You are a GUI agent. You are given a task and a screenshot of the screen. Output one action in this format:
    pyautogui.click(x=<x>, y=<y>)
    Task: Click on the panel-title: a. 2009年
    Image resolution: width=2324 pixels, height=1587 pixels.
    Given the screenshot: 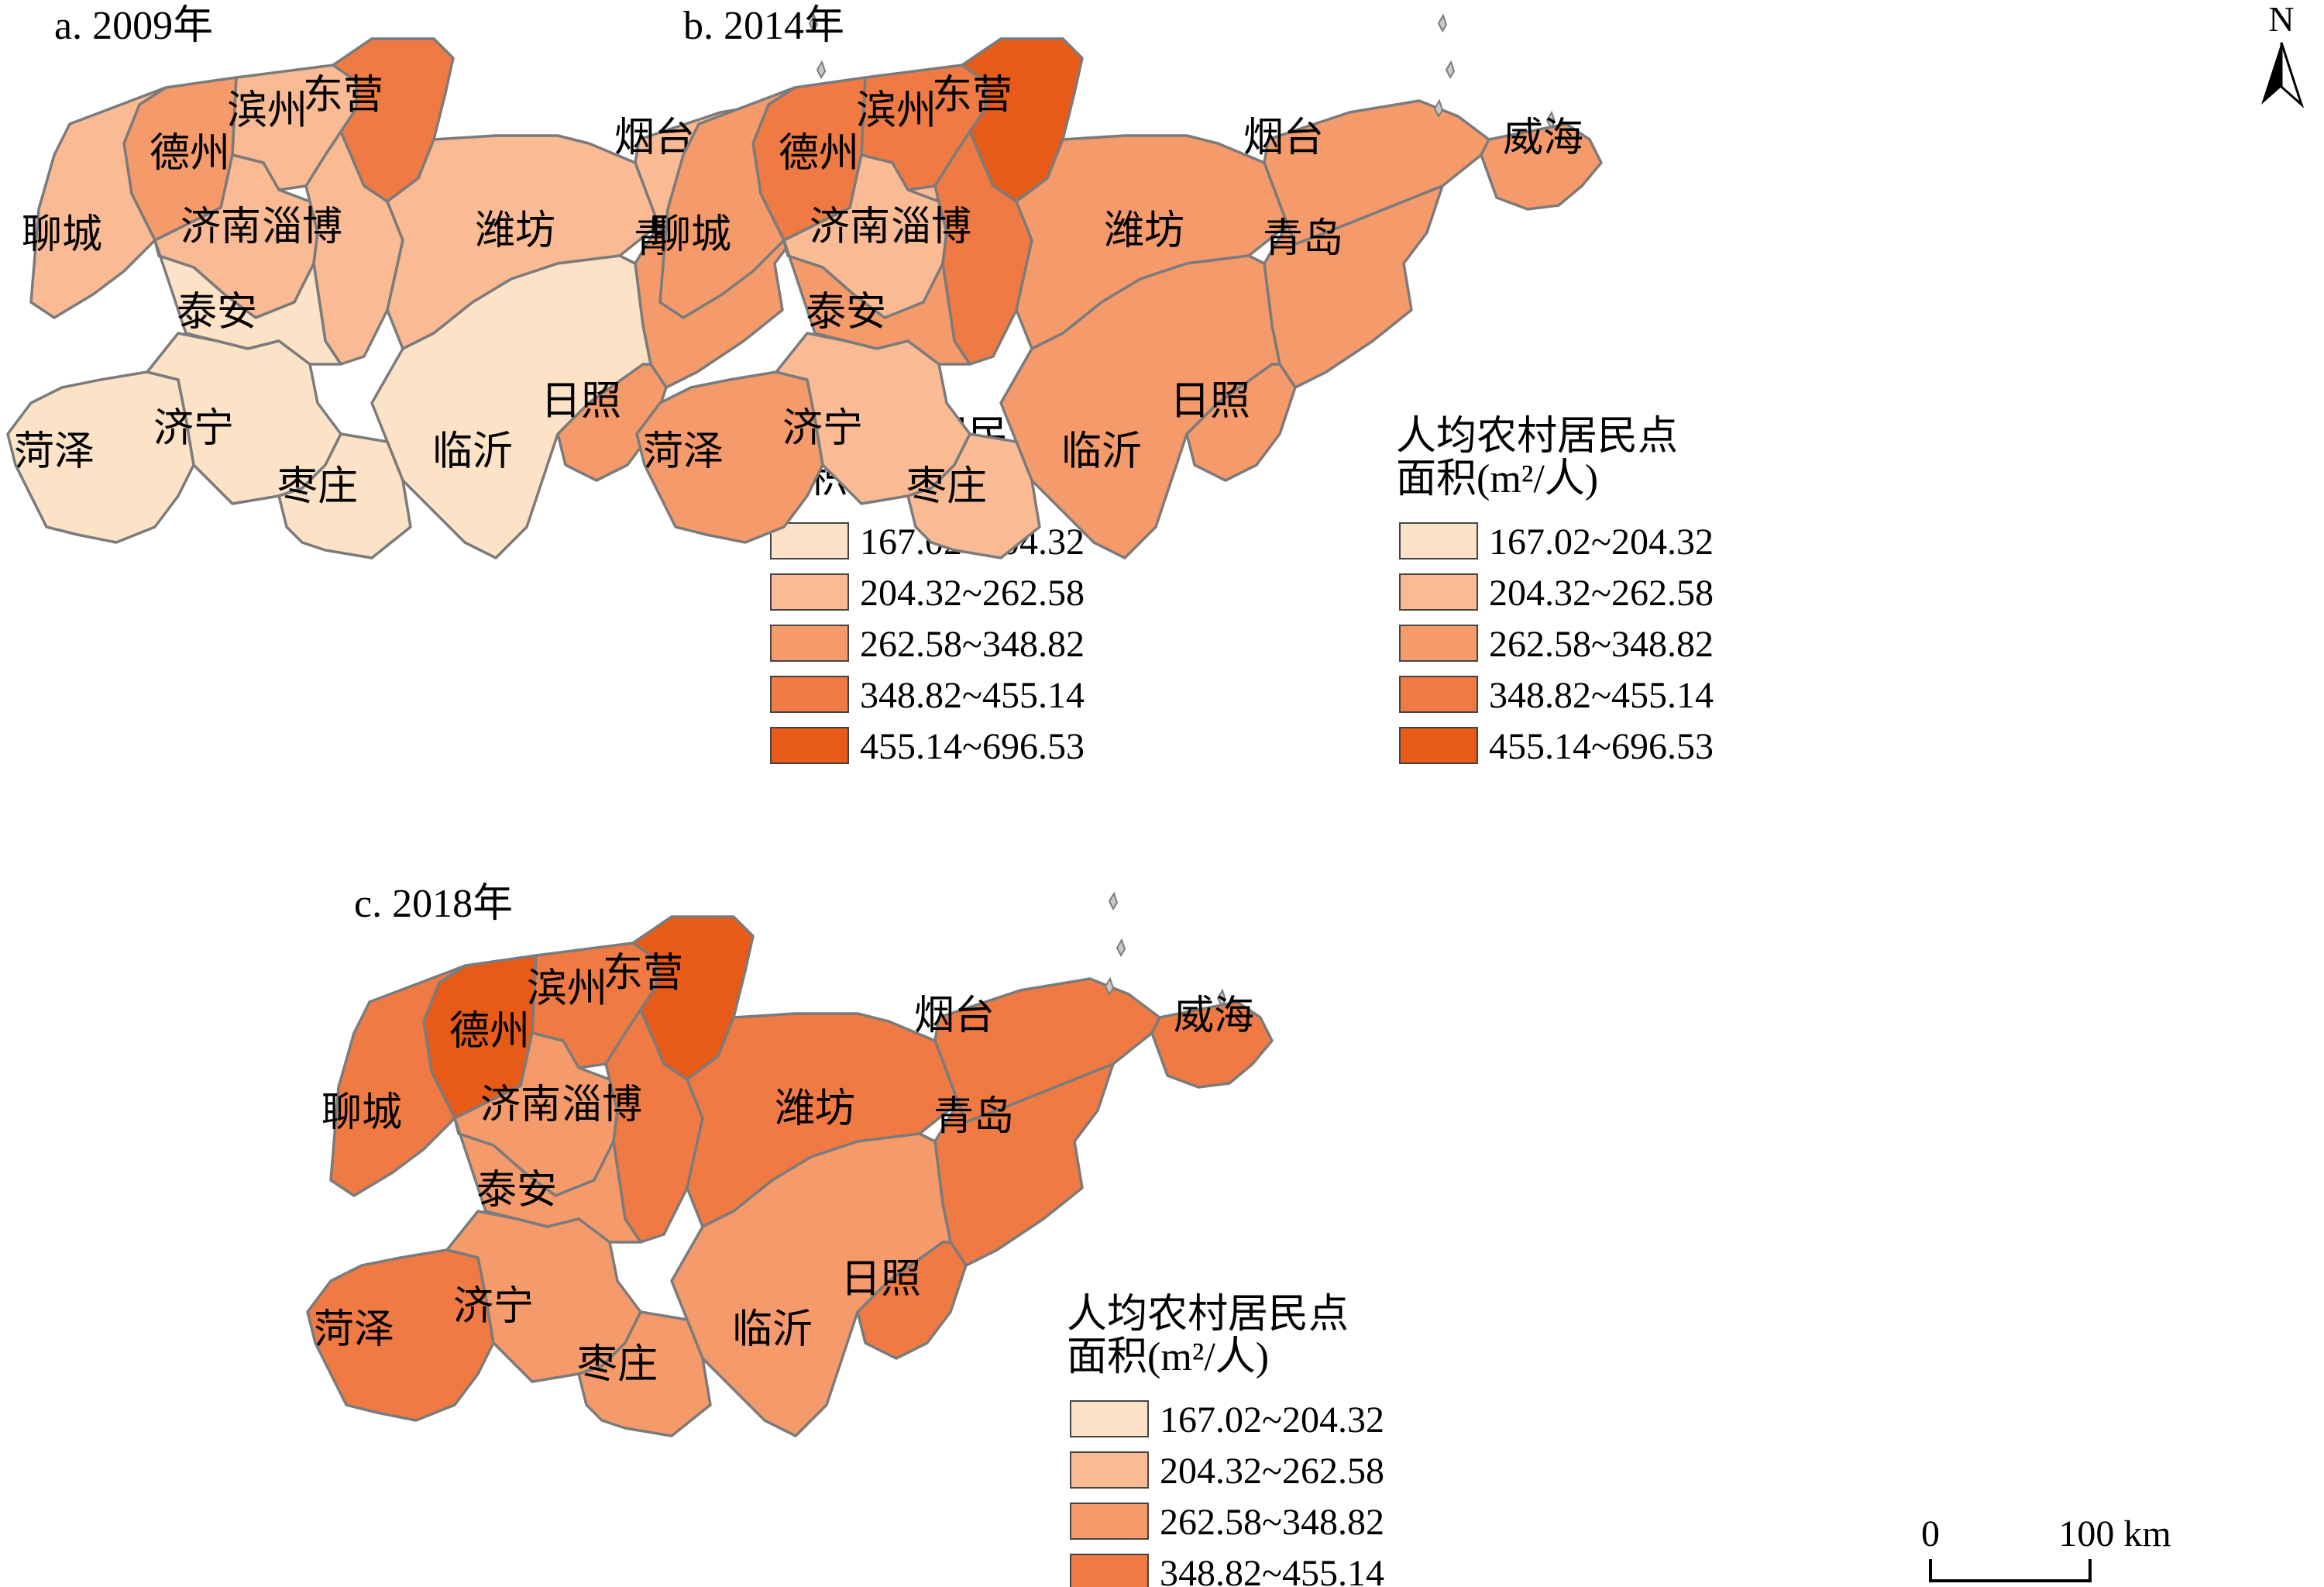 What is the action you would take?
    pyautogui.click(x=133, y=26)
    